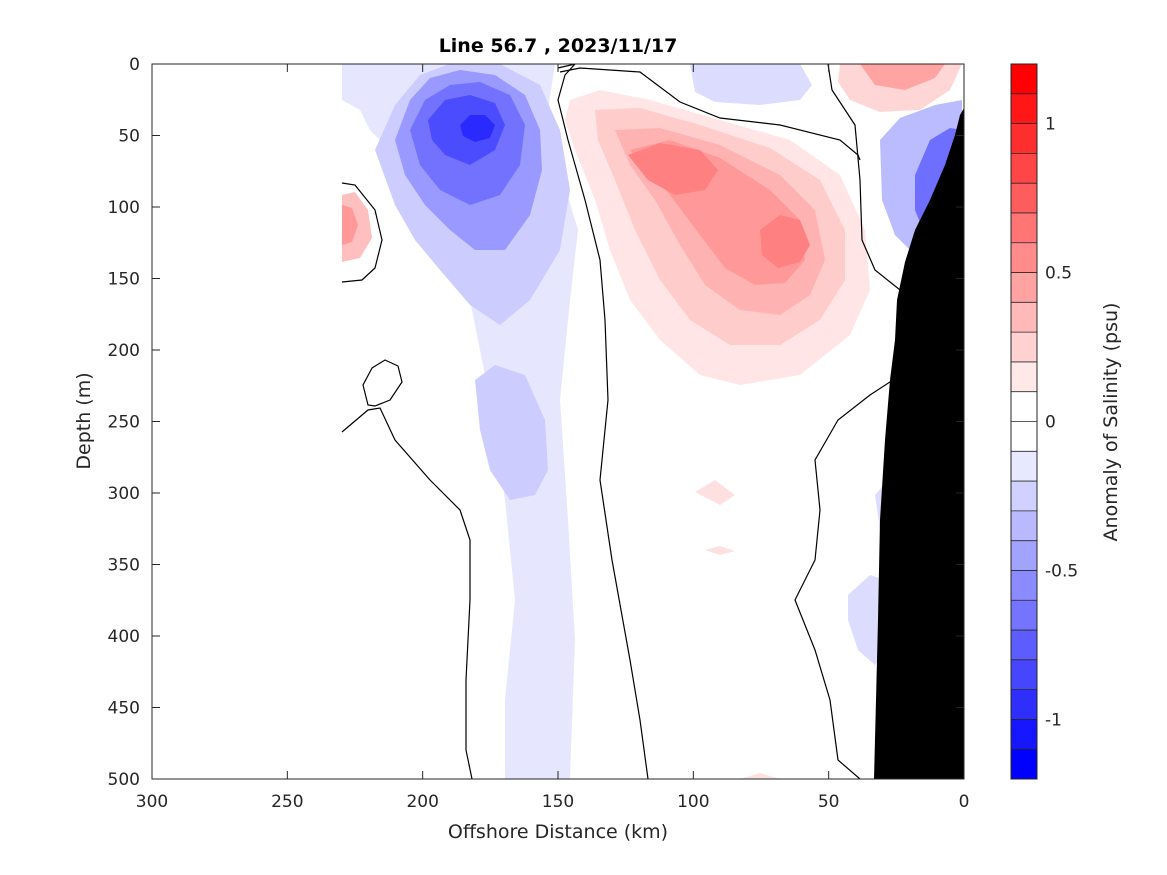  I want to click on y-tick-label: 450, so click(124, 709).